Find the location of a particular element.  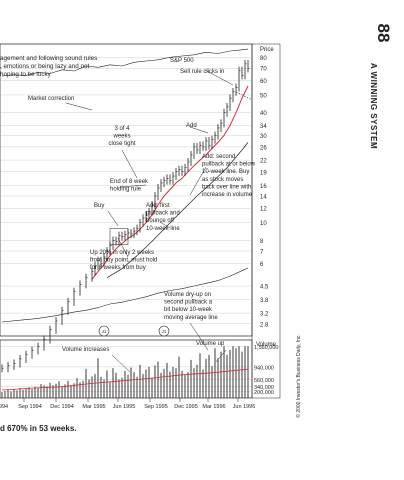

price-tick-label: 60 is located at coordinates (263, 82).